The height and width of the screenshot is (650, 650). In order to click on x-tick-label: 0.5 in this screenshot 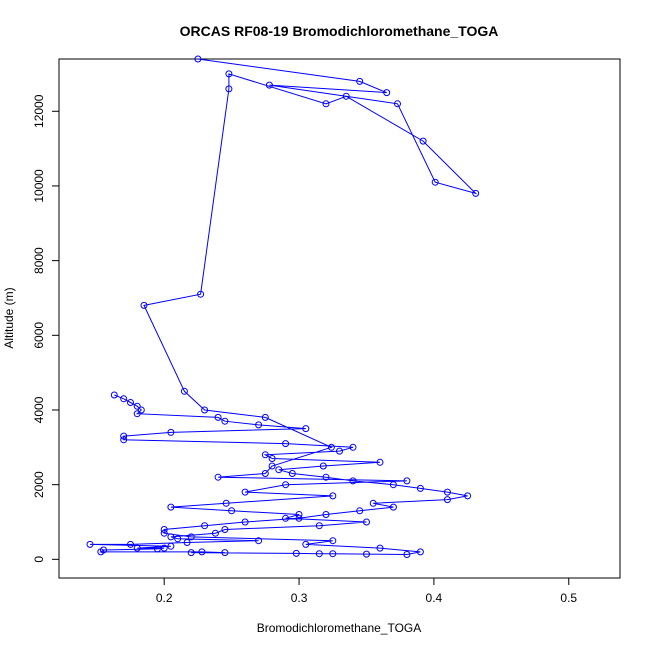, I will do `click(568, 598)`.